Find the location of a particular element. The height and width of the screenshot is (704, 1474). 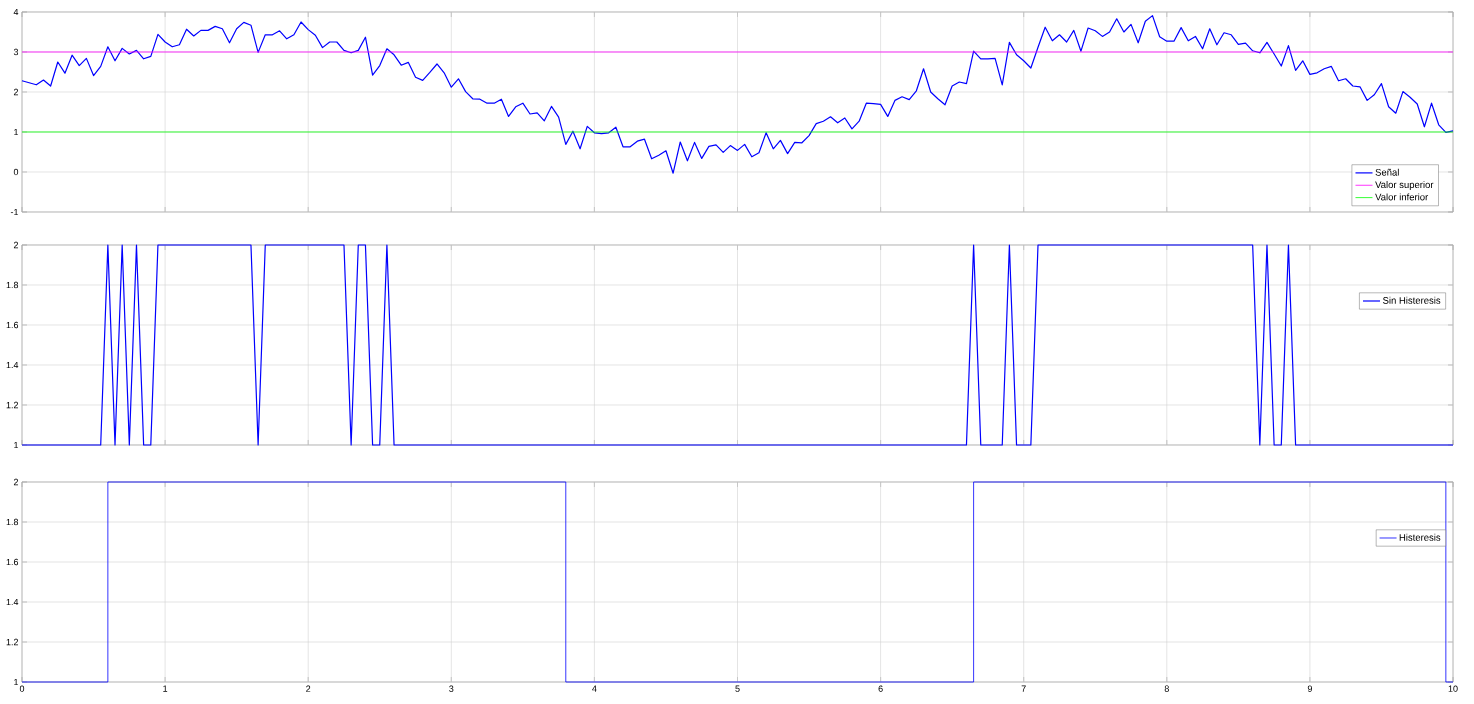

x-tick-label: 7 is located at coordinates (1023, 688).